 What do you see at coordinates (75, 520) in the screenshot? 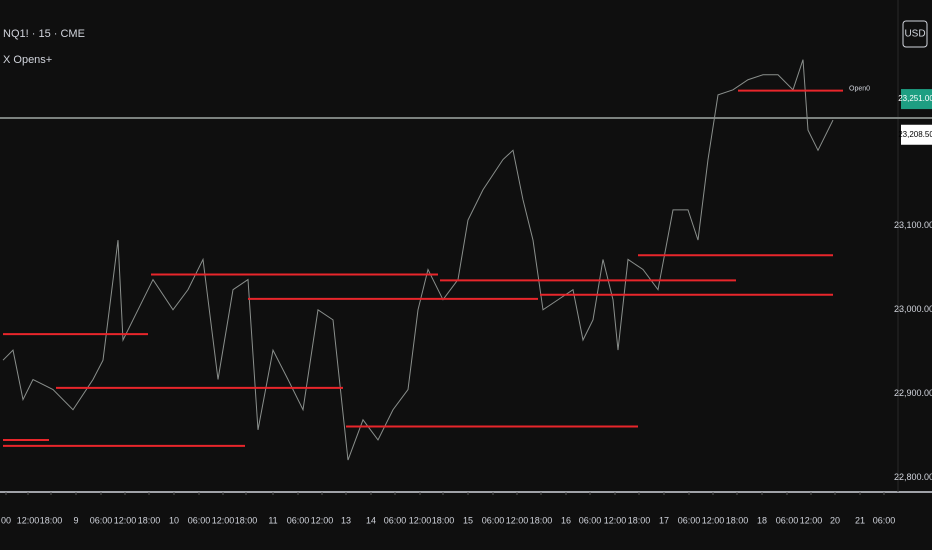
I see `x-tick-label: 9` at bounding box center [75, 520].